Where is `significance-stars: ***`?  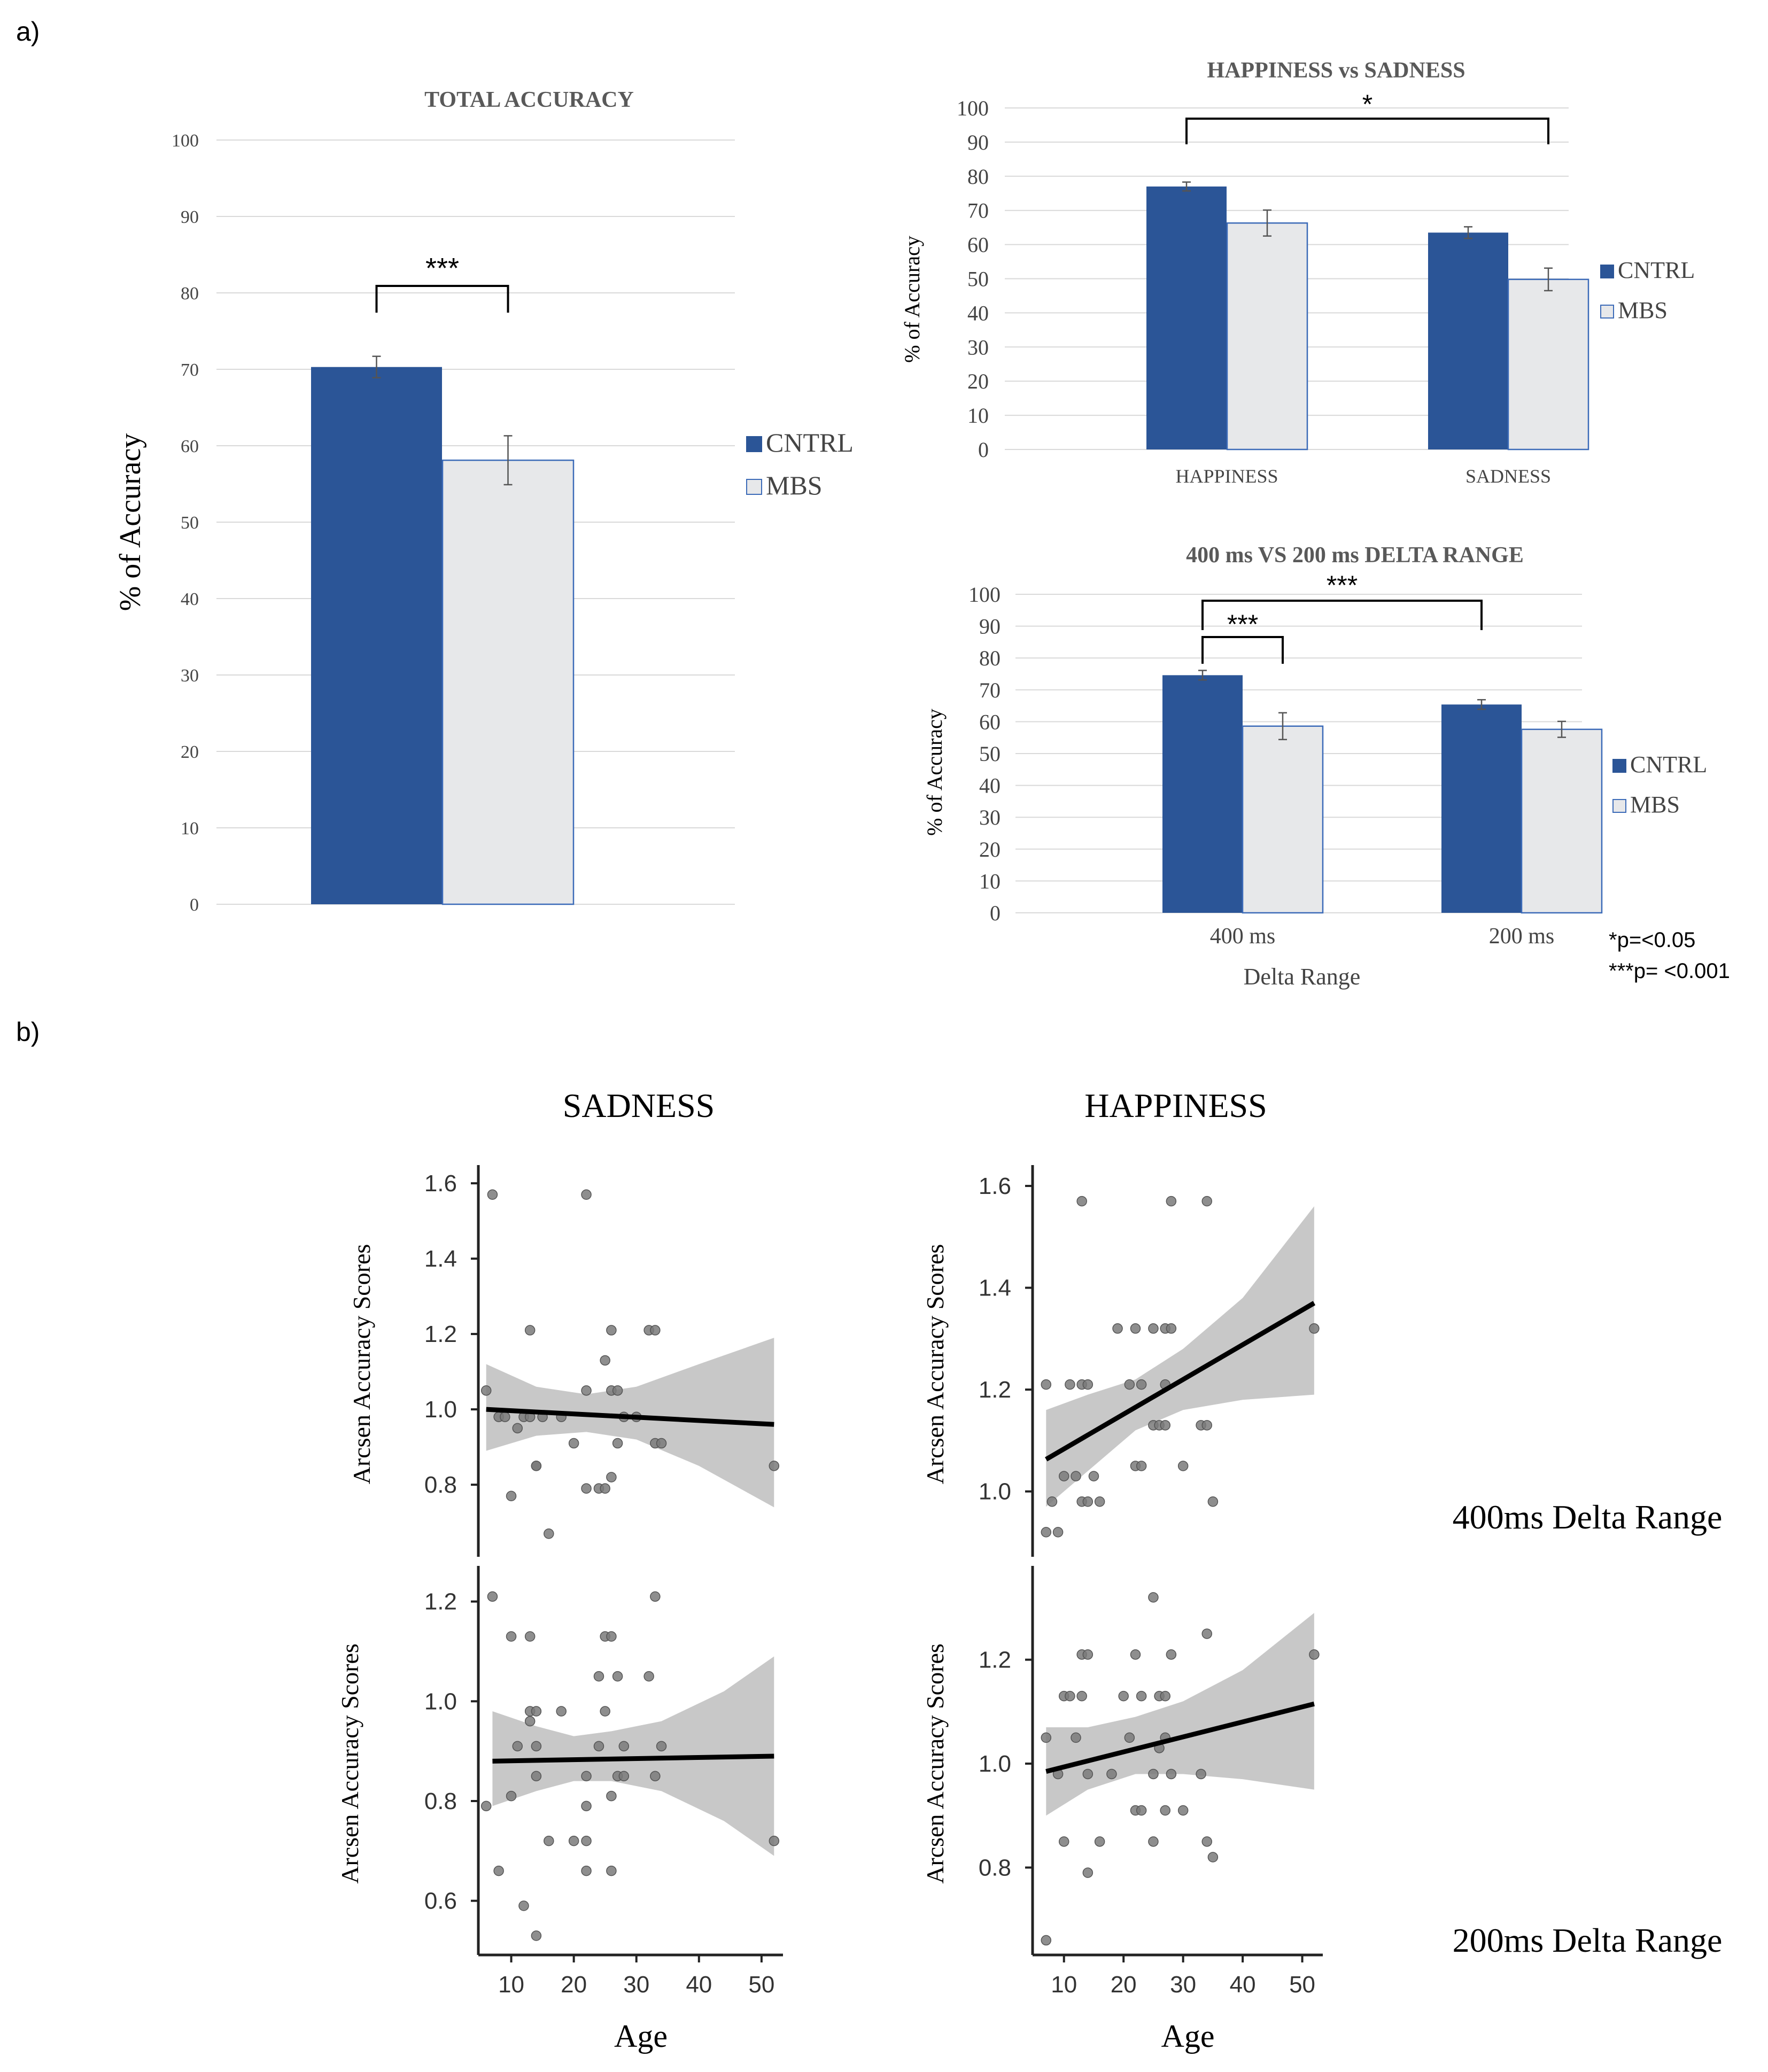
significance-stars: *** is located at coordinates (1242, 624).